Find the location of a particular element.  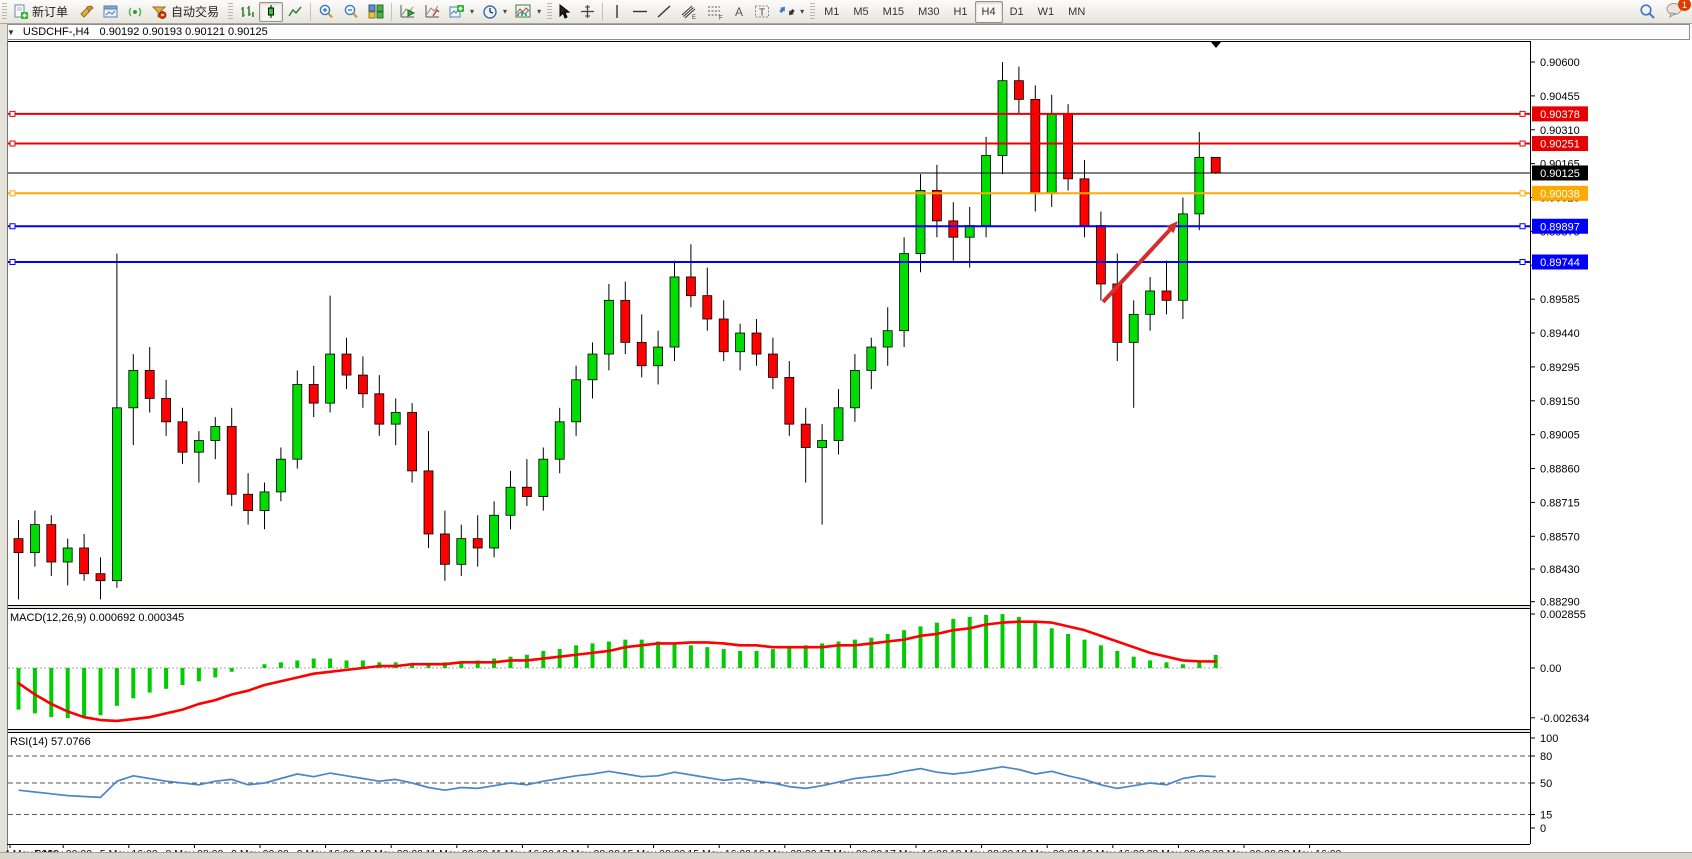

price-tag-label: 0.89897 is located at coordinates (1560, 227).